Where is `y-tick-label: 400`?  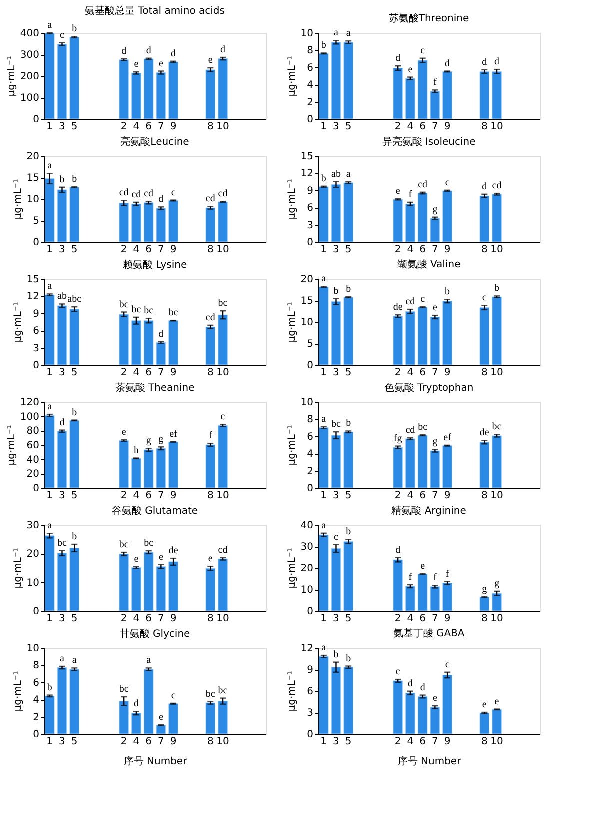 y-tick-label: 400 is located at coordinates (30, 34).